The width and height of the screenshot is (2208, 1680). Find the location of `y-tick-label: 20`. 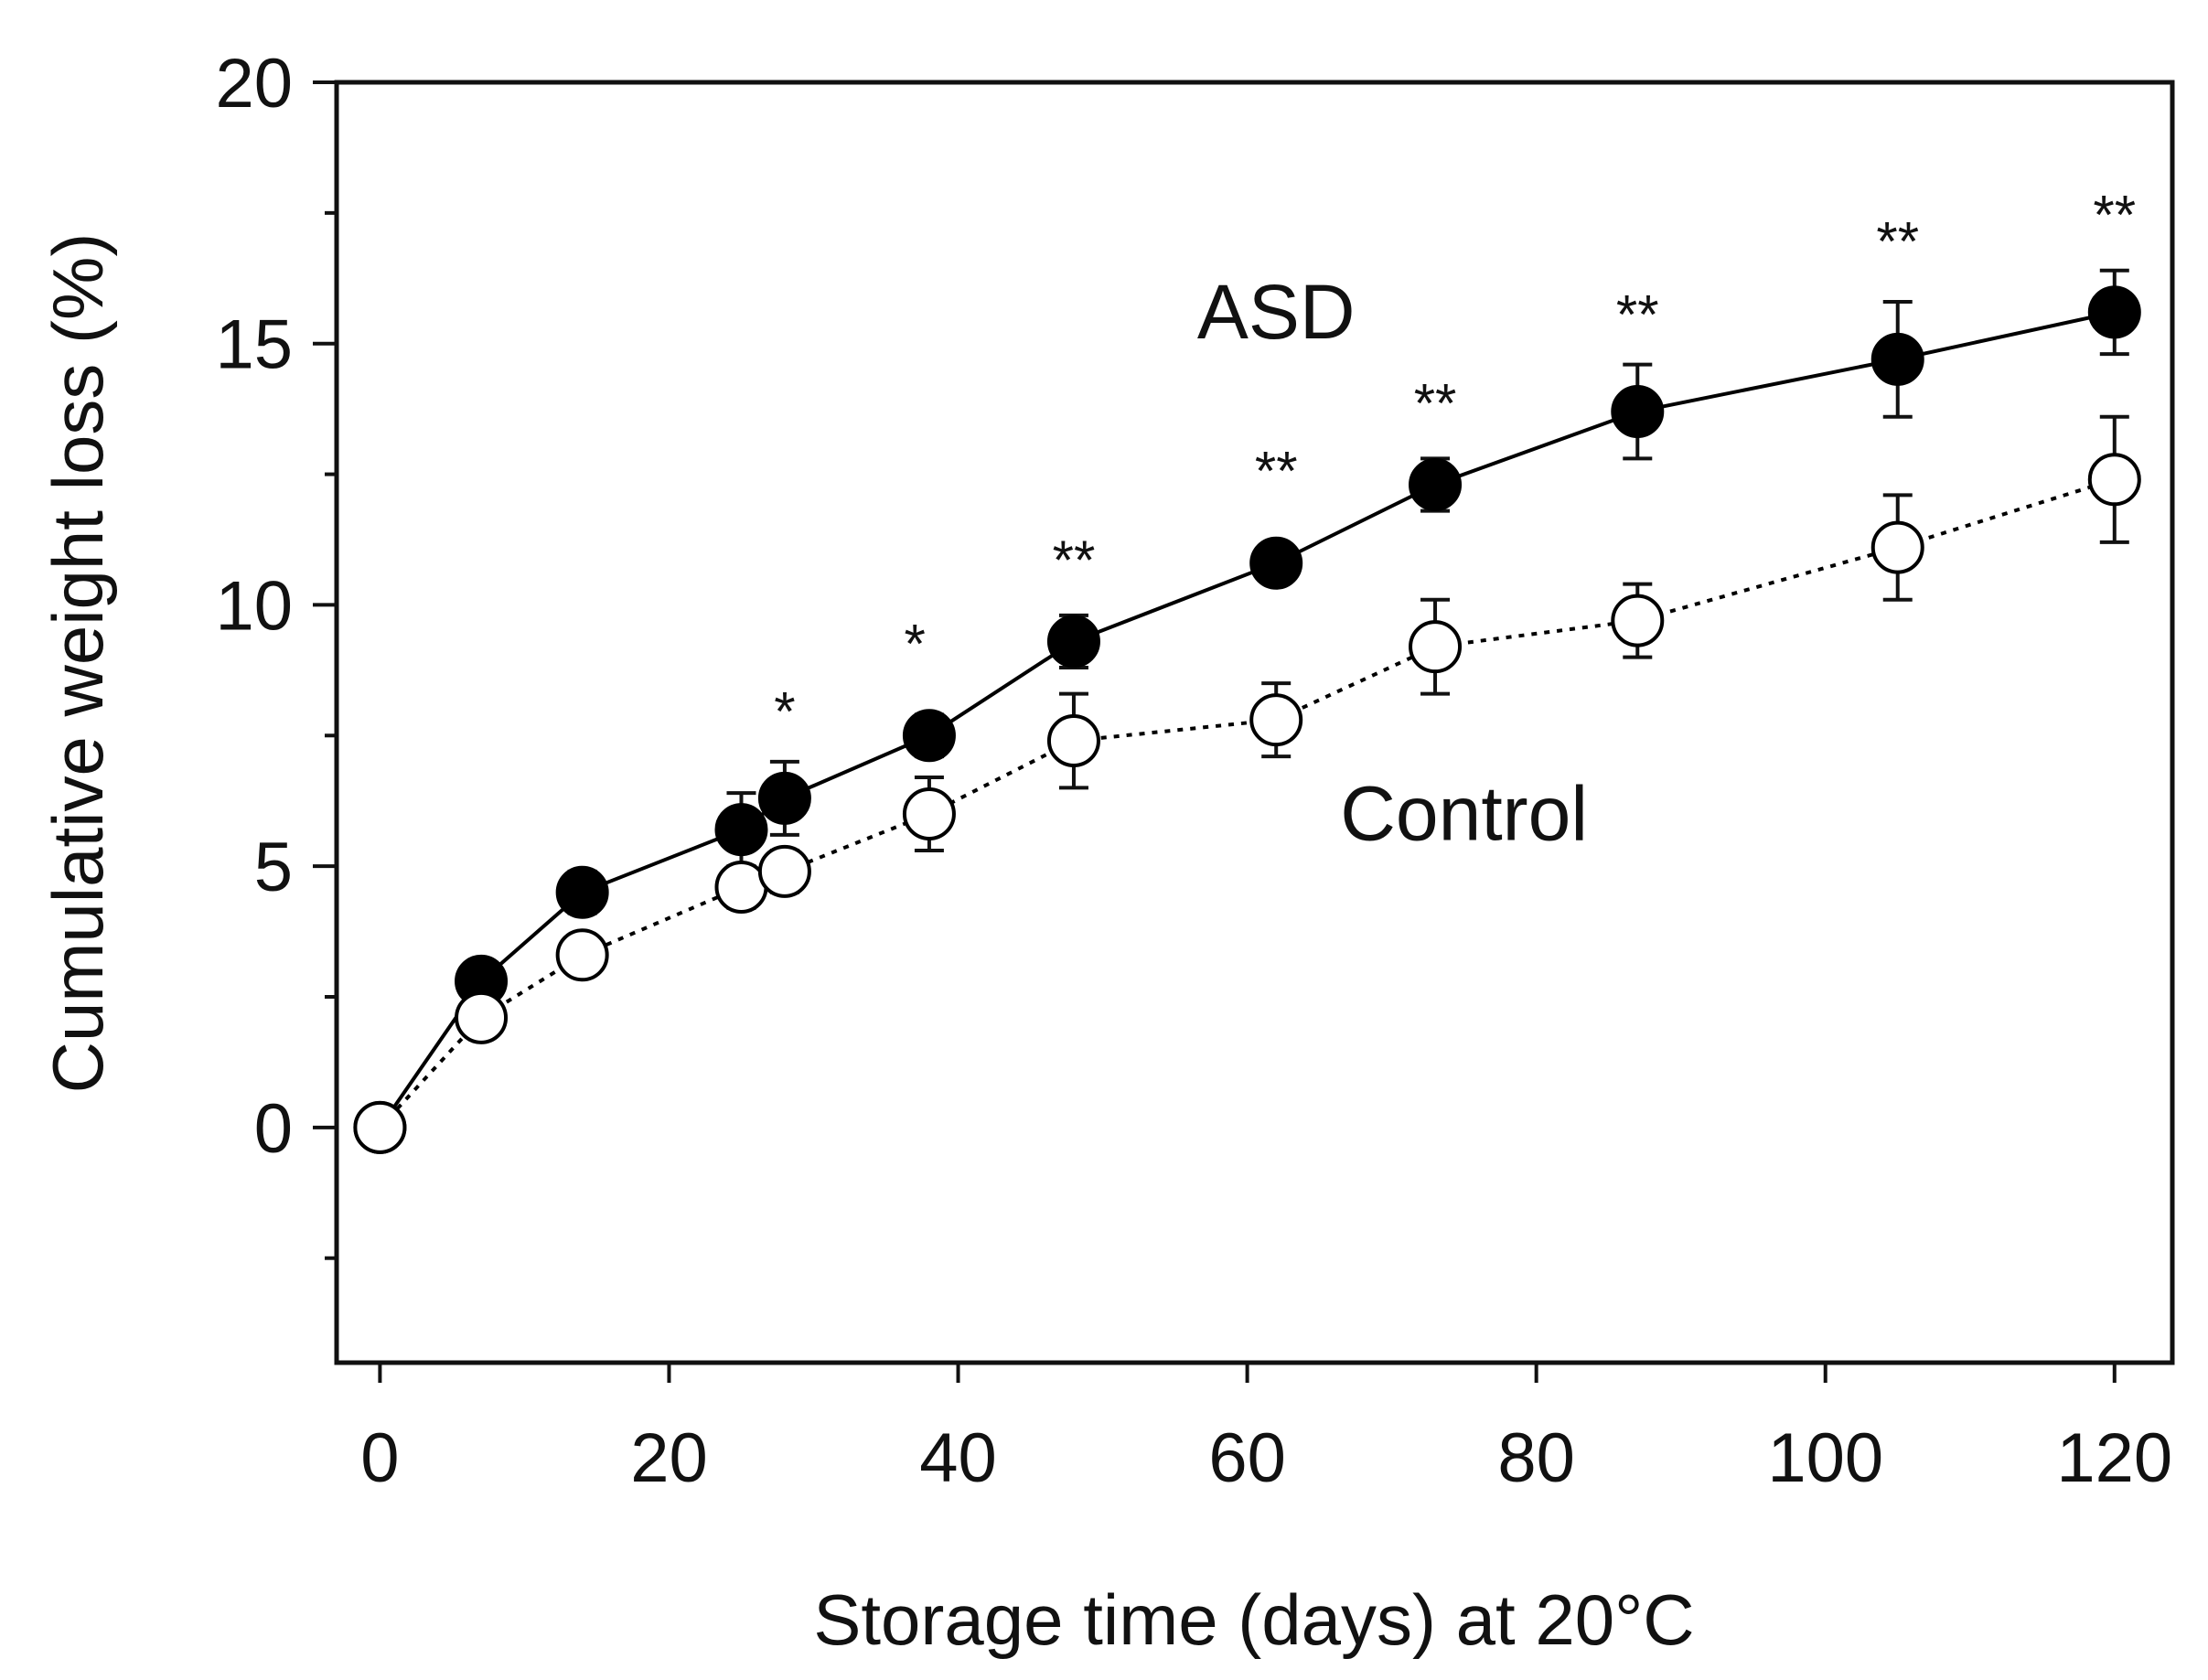

y-tick-label: 20 is located at coordinates (254, 84).